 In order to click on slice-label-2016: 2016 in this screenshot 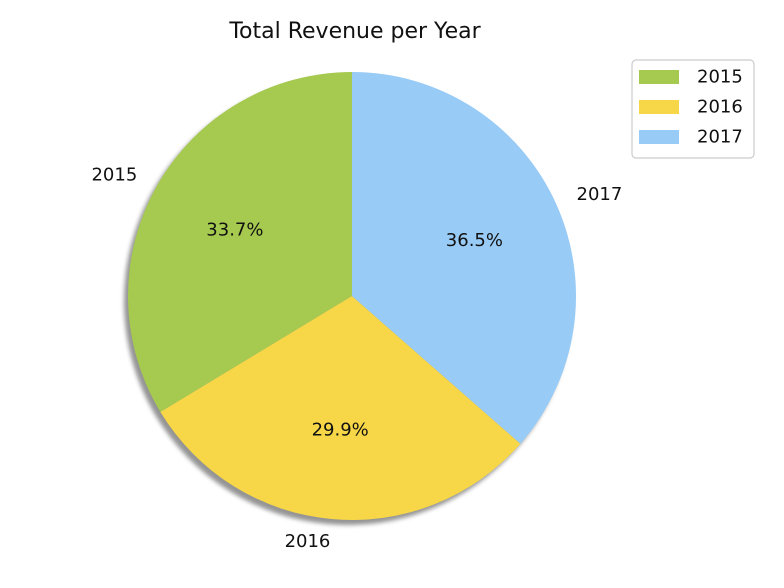, I will do `click(308, 541)`.